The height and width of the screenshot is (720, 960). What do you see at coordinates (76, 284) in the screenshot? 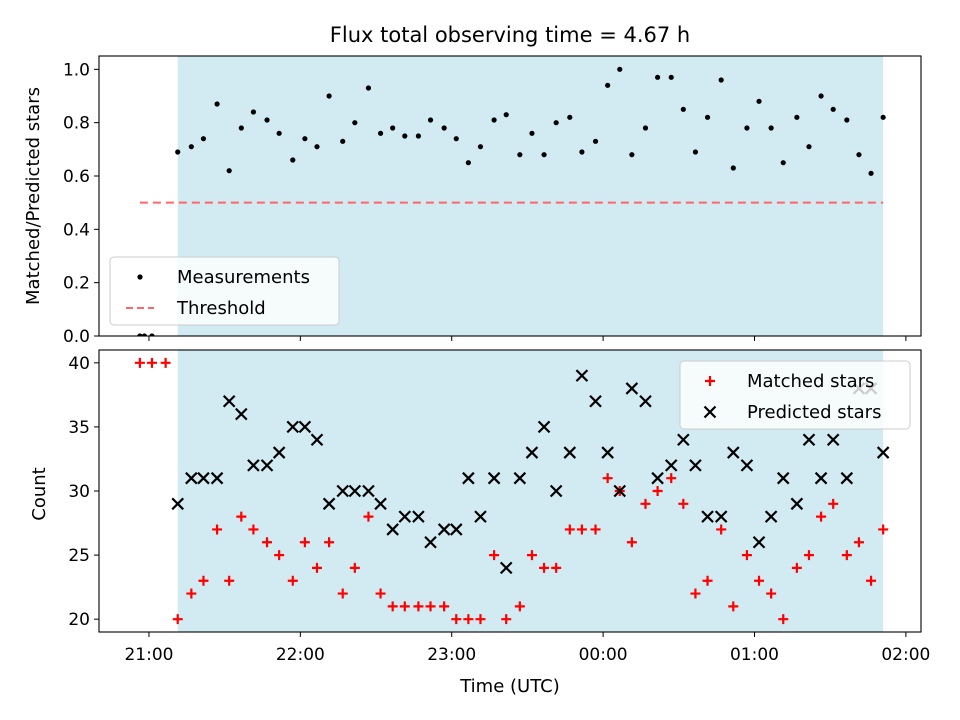
I see `top-y-tick-label: 0.2` at bounding box center [76, 284].